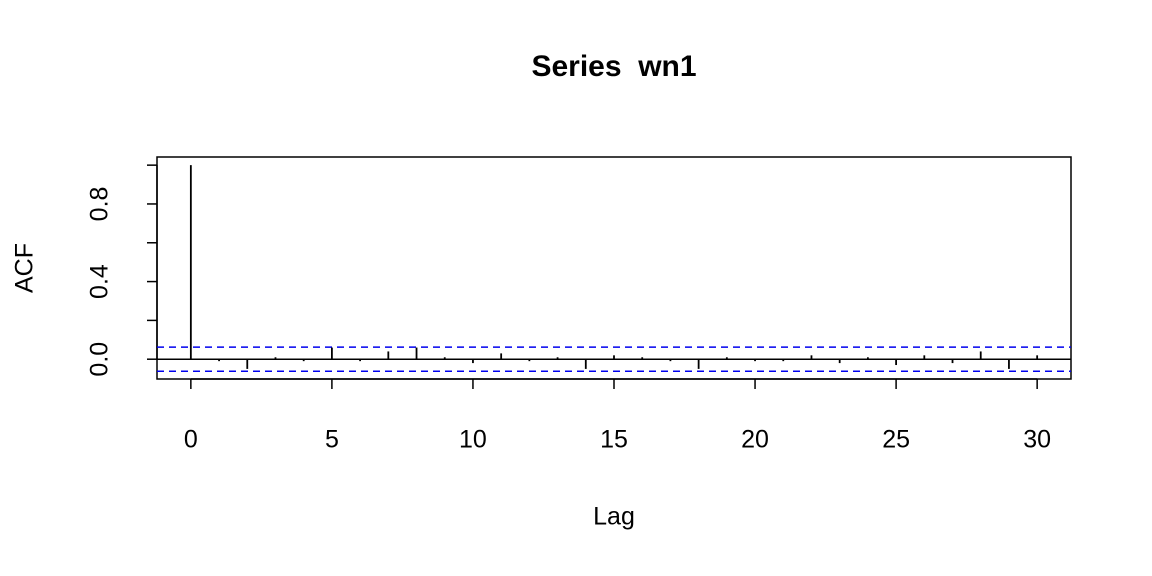 The height and width of the screenshot is (576, 1152). I want to click on x-tick-label: 5, so click(332, 440).